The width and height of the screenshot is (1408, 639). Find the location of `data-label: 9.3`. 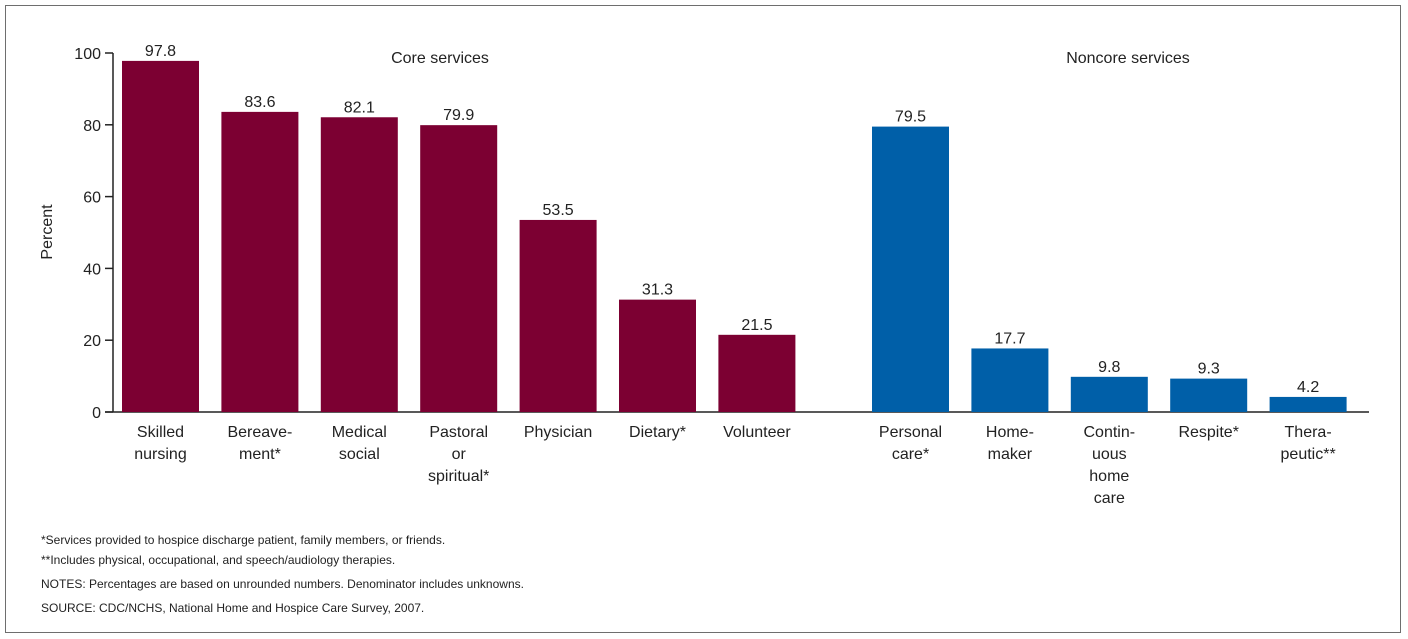

data-label: 9.3 is located at coordinates (1209, 369).